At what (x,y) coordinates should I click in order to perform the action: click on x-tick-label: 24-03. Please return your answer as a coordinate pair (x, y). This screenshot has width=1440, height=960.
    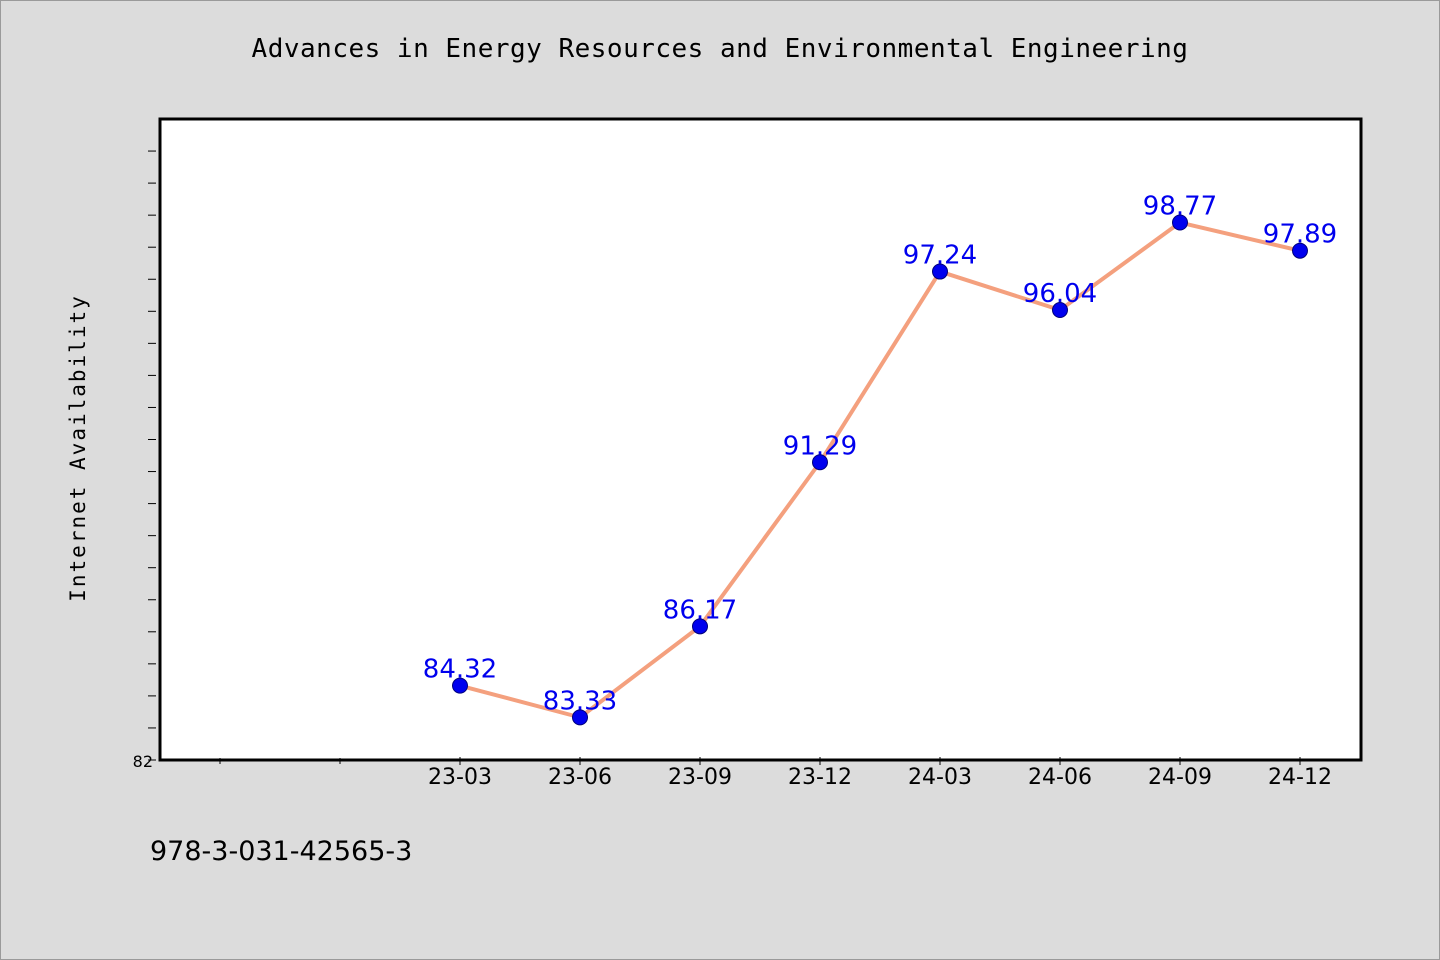
    Looking at the image, I should click on (940, 777).